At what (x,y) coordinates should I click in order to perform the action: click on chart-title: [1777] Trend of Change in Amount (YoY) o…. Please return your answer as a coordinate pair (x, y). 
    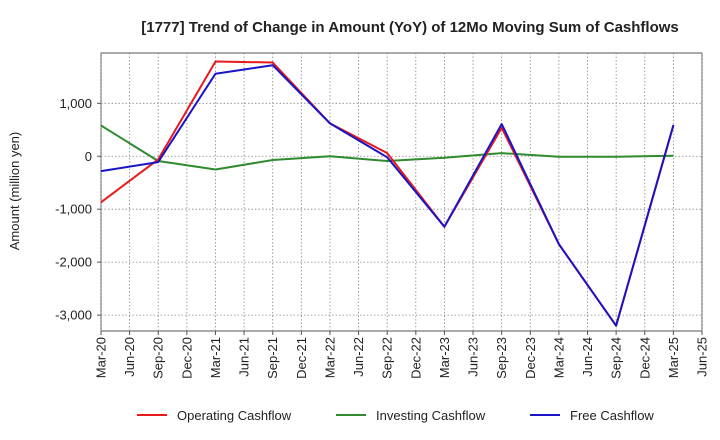
    Looking at the image, I should click on (410, 27).